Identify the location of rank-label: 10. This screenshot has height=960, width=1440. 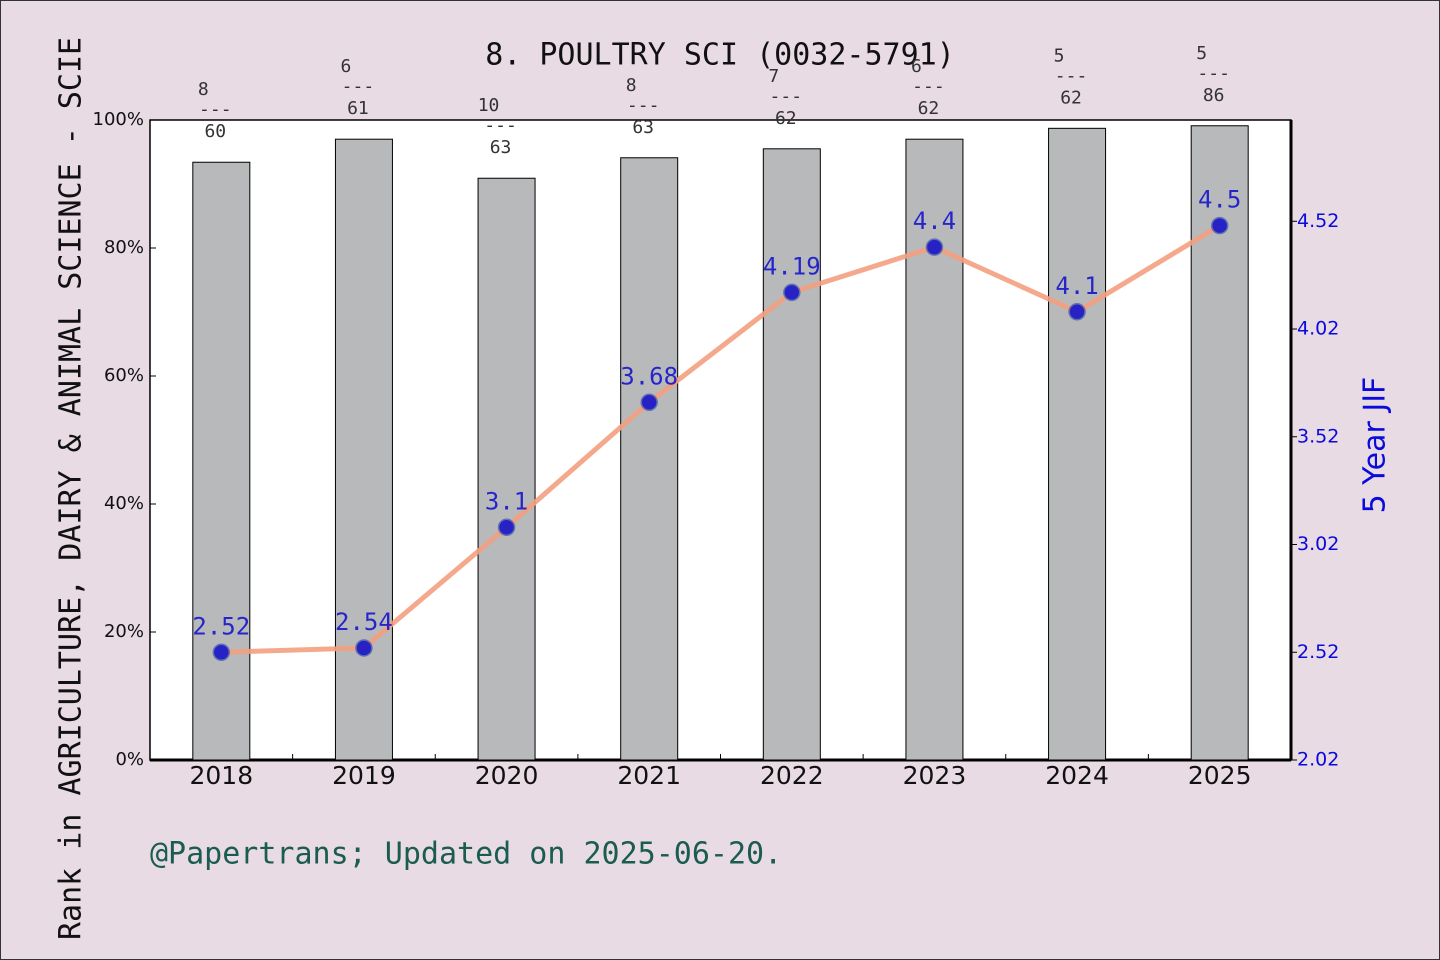
(489, 105).